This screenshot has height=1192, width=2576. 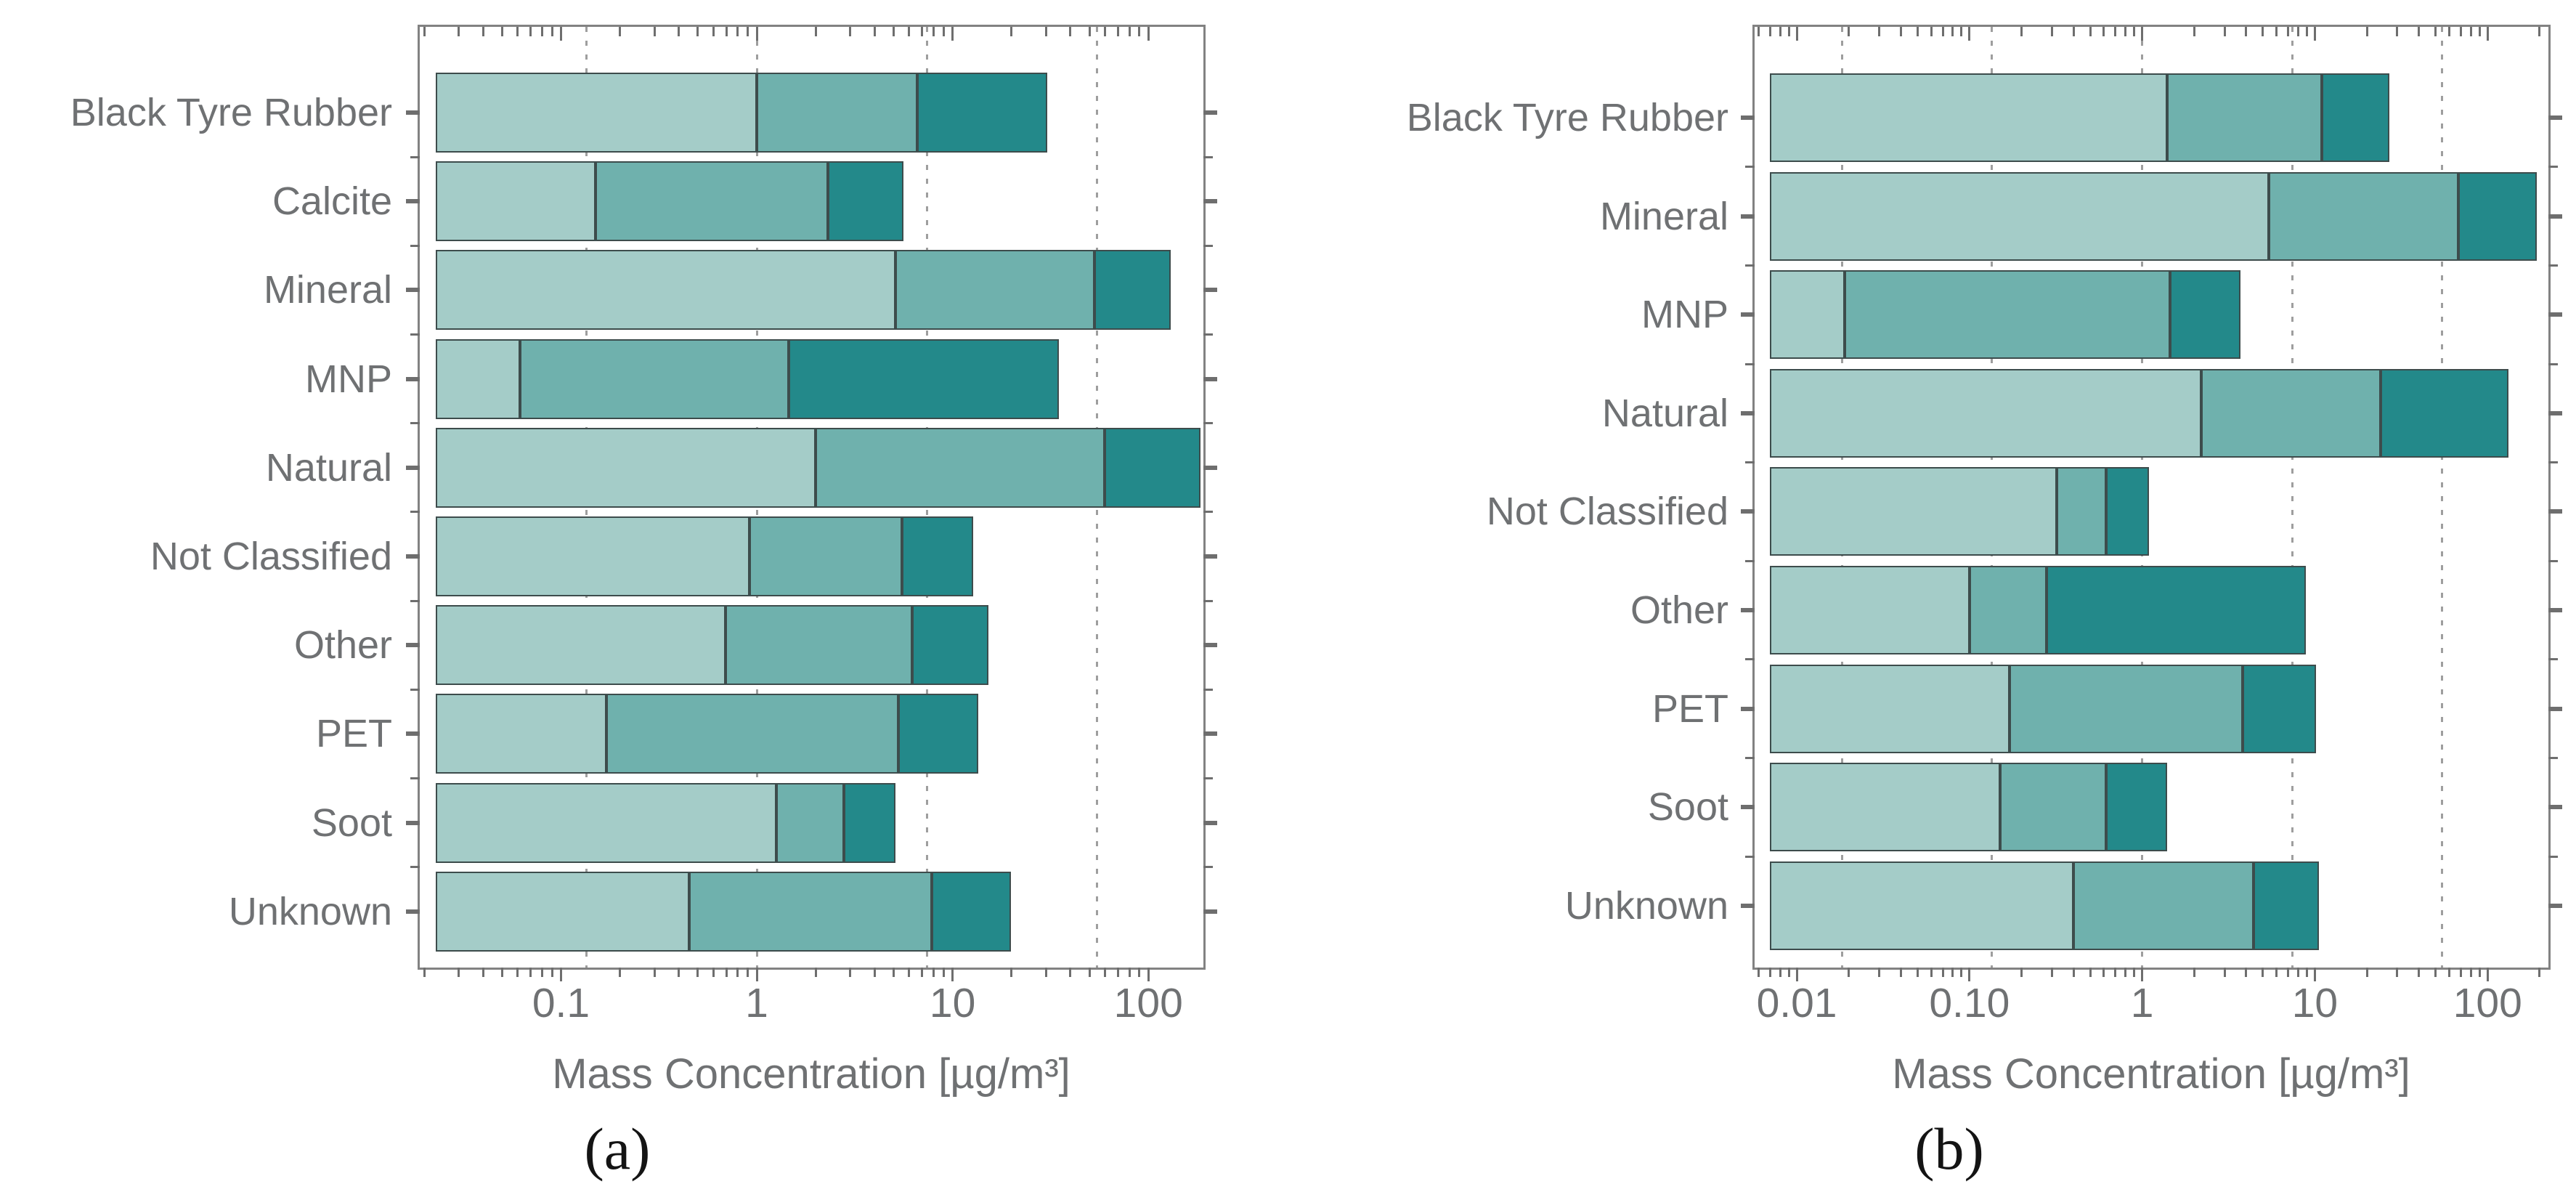 I want to click on x-tick-label: 100, so click(x=2487, y=1003).